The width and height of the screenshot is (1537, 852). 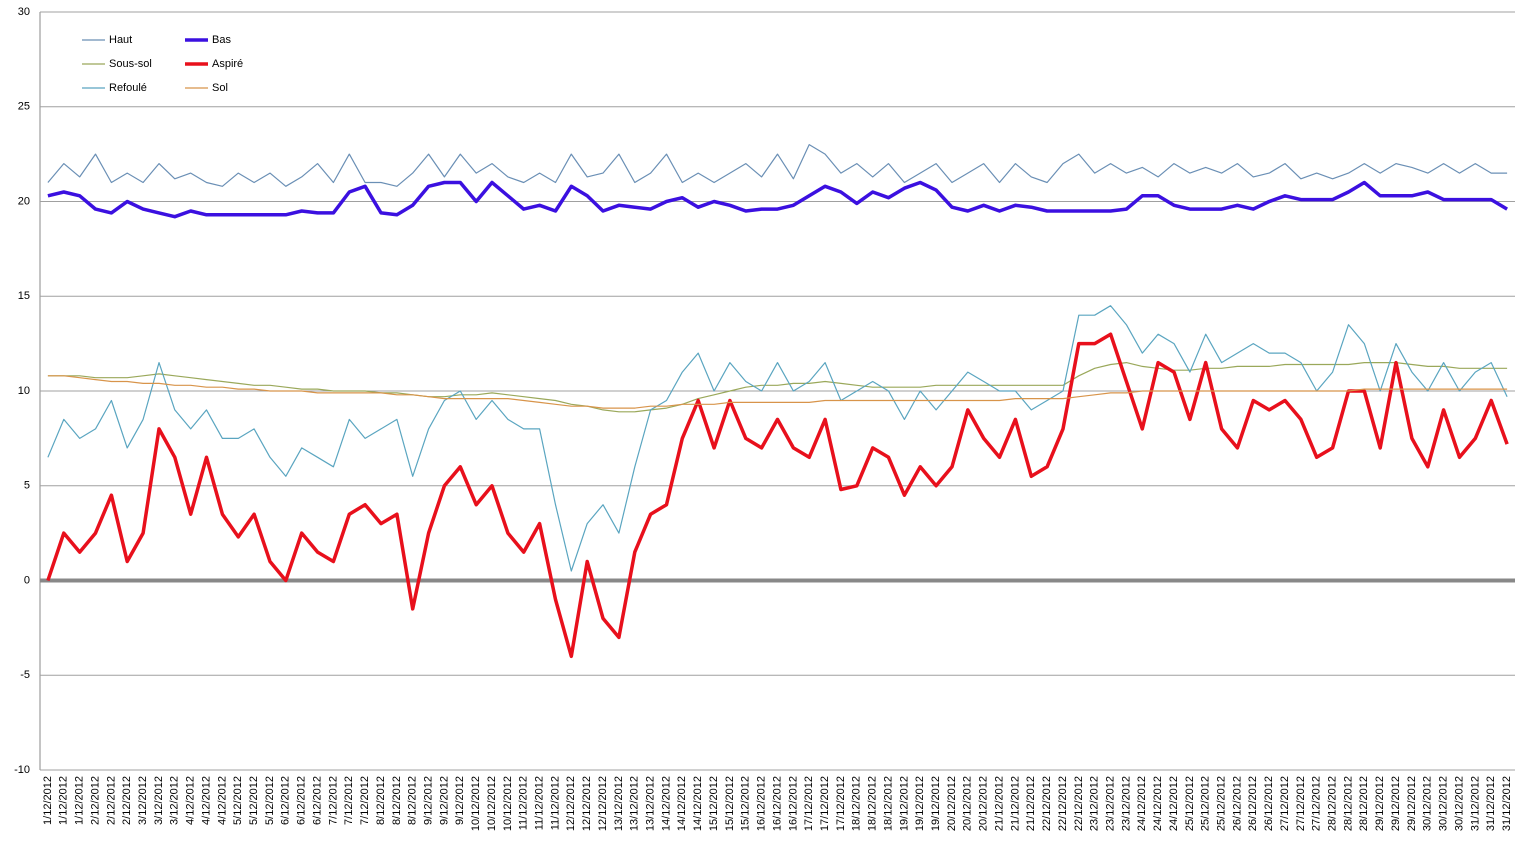 I want to click on legend-label: Sous-sol, so click(x=130, y=64).